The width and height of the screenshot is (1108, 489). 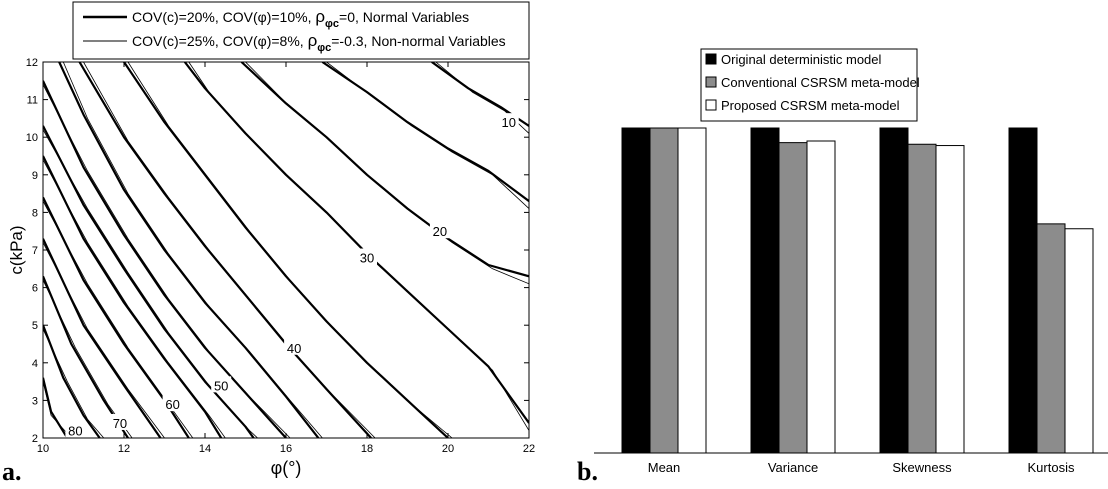 What do you see at coordinates (793, 467) in the screenshot?
I see `category-label-variance: Variance` at bounding box center [793, 467].